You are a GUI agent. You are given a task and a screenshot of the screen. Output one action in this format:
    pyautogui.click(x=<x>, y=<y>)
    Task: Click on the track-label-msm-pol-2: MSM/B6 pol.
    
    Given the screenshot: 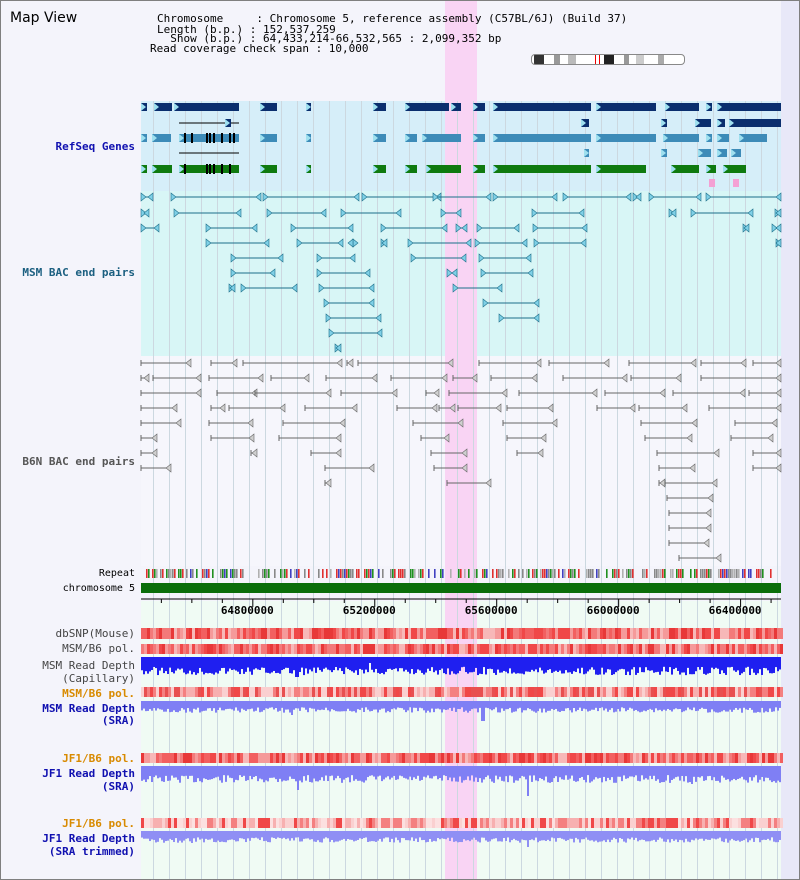 What is the action you would take?
    pyautogui.click(x=98, y=693)
    